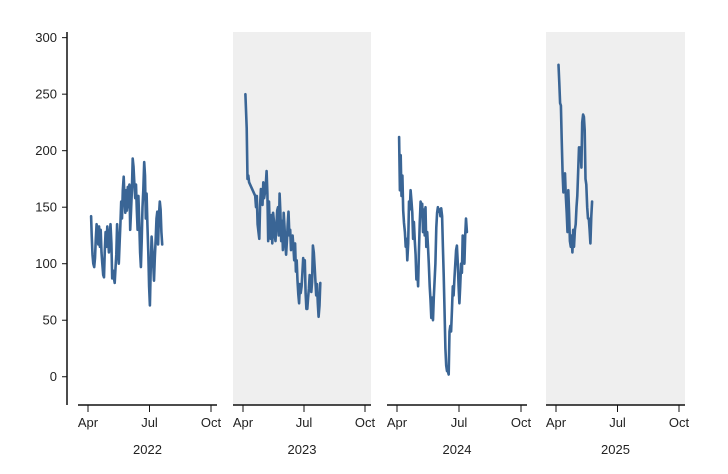 This screenshot has height=474, width=728. I want to click on x-axes: Apr Jul Oct Apr Jul Oct Apr Jul Oct Apr Jul Oct, so click(384, 417).